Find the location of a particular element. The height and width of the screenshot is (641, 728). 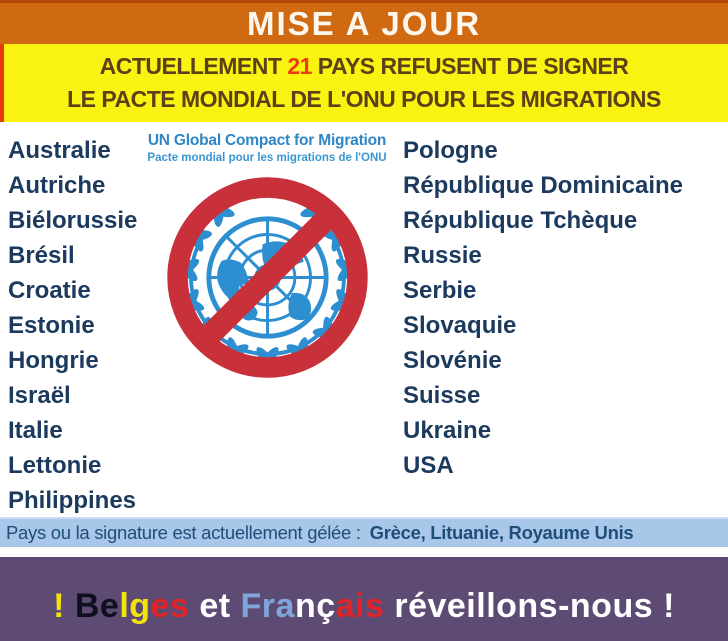

footer-colored-segment: ! is located at coordinates (64, 605).